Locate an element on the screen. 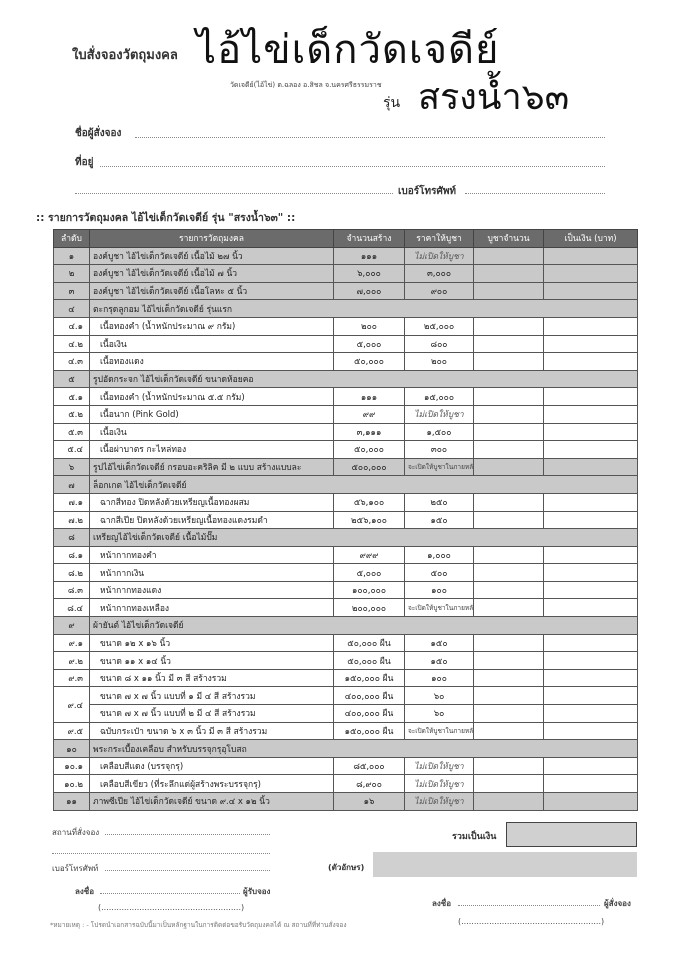 The width and height of the screenshot is (684, 960). total-box is located at coordinates (571, 834).